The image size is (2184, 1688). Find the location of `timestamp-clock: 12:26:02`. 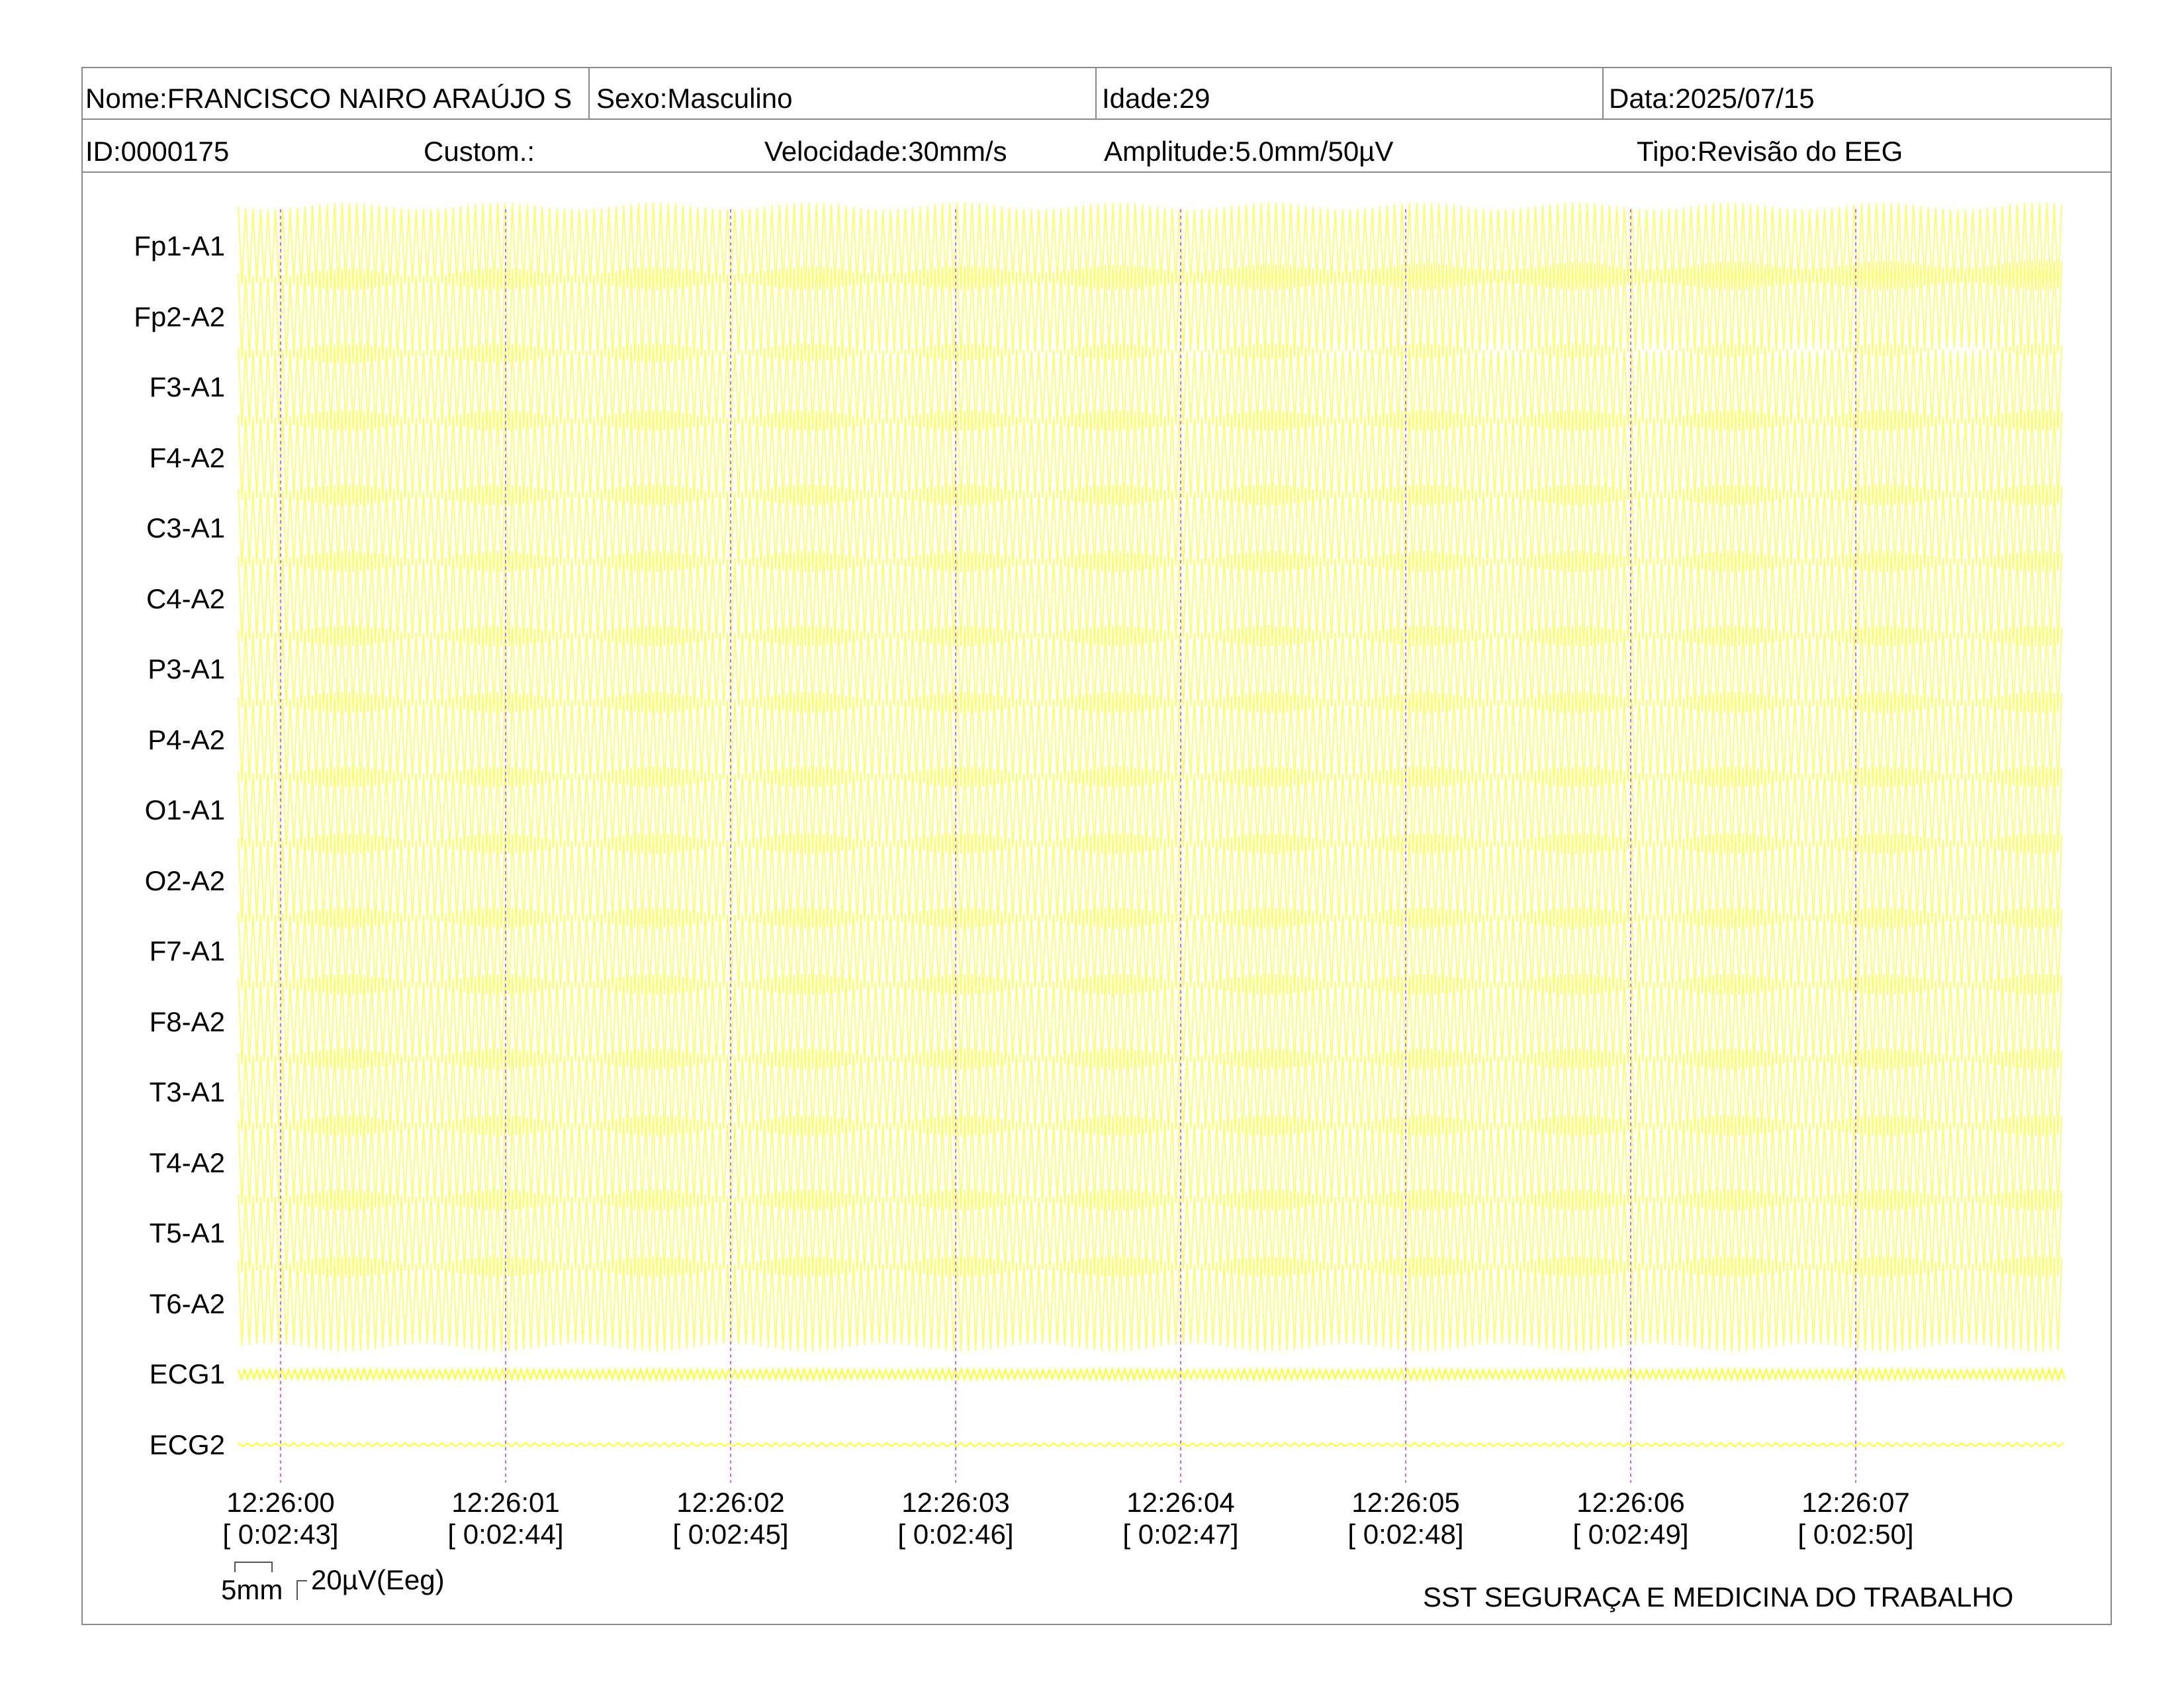

timestamp-clock: 12:26:02 is located at coordinates (731, 1502).